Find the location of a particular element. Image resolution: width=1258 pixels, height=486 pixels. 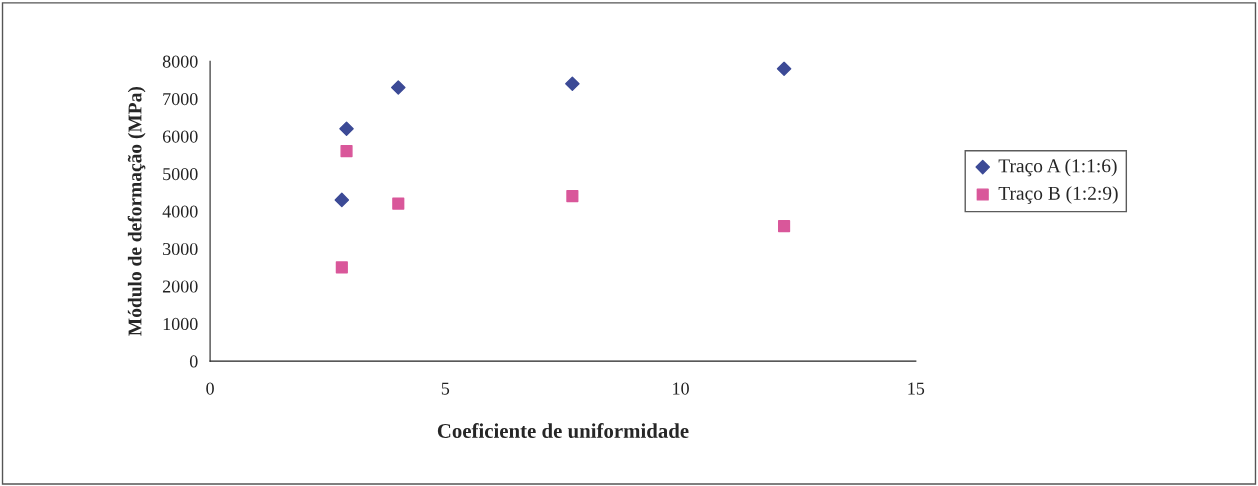

x-axis-title: Coeficiente de uniformidade is located at coordinates (563, 431).